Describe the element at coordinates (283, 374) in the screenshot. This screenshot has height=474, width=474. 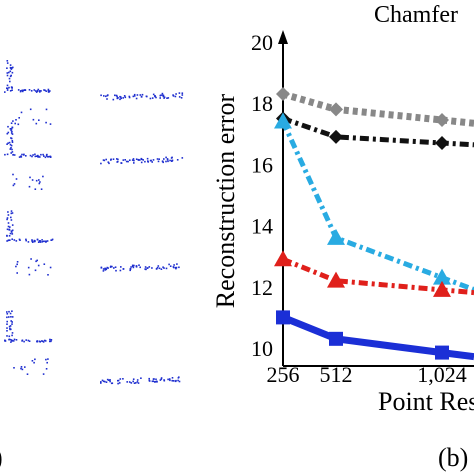
I see `x-tick-label: 256` at that location.